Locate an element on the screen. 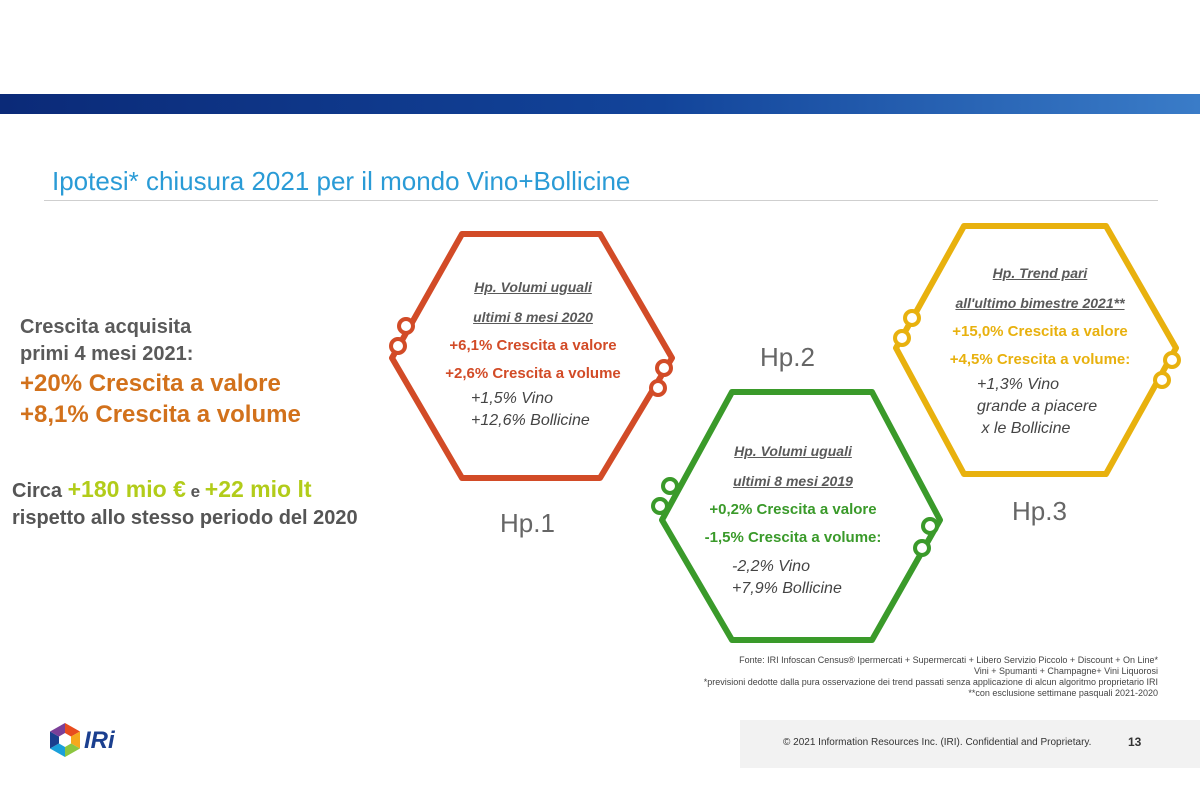 The width and height of the screenshot is (1200, 800). hp3-label: Hp.3 is located at coordinates (1039, 511).